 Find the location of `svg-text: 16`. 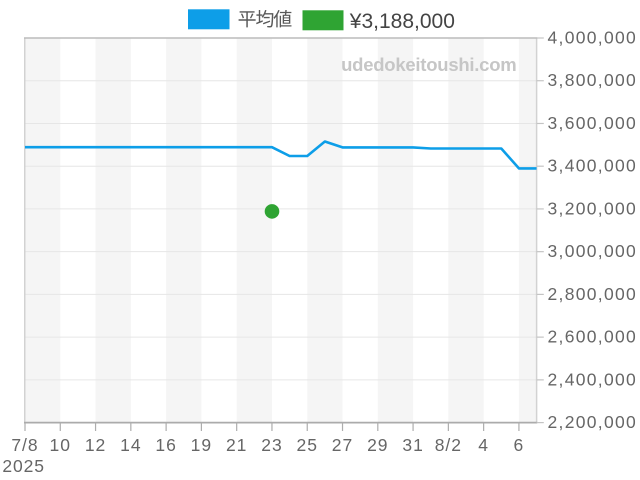

svg-text: 16 is located at coordinates (165, 445).